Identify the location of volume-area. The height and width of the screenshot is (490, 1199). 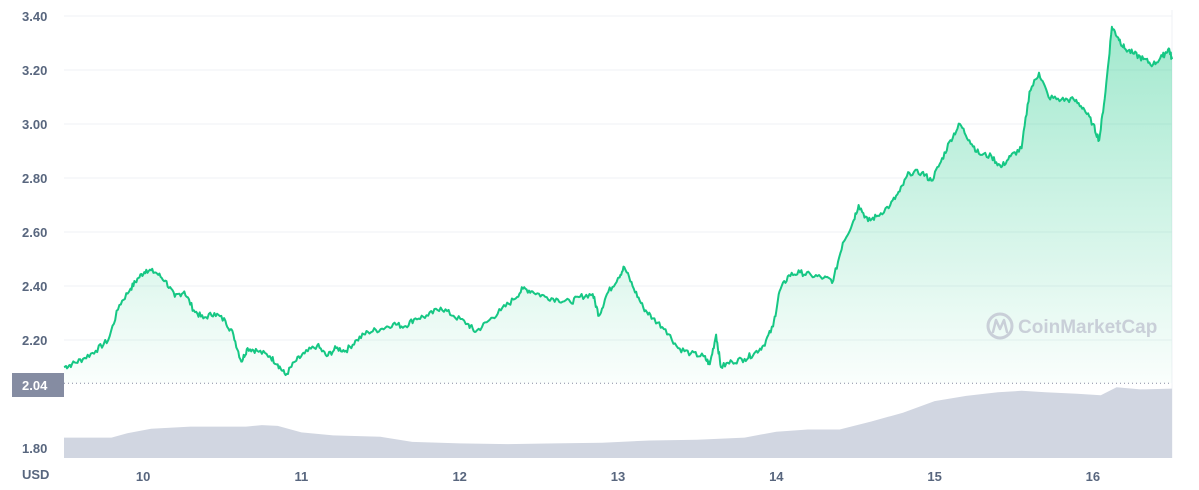
(618, 422).